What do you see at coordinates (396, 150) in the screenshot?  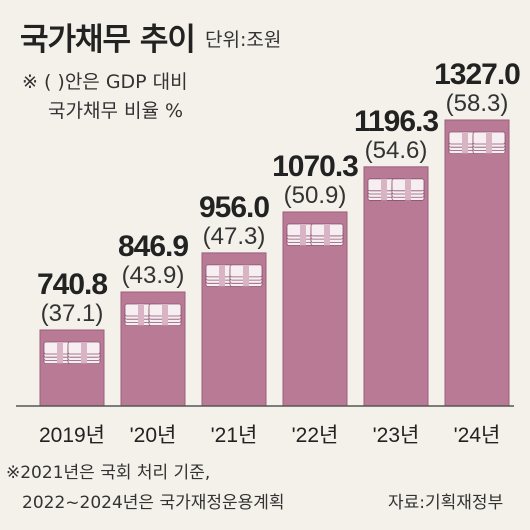 I see `gdp-ratio-label: (54.6)` at bounding box center [396, 150].